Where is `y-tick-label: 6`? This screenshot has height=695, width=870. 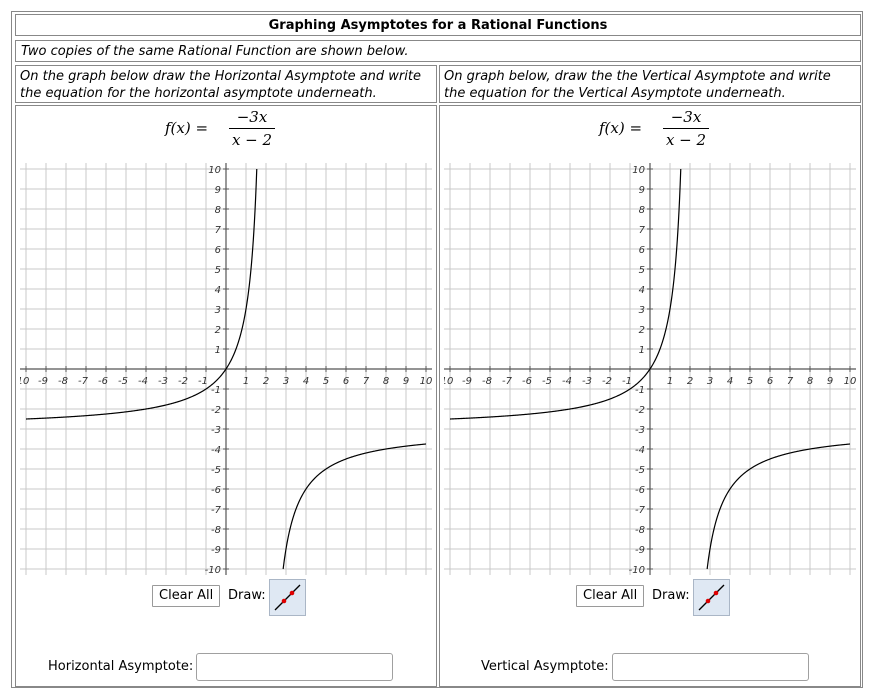 y-tick-label: 6 is located at coordinates (642, 250).